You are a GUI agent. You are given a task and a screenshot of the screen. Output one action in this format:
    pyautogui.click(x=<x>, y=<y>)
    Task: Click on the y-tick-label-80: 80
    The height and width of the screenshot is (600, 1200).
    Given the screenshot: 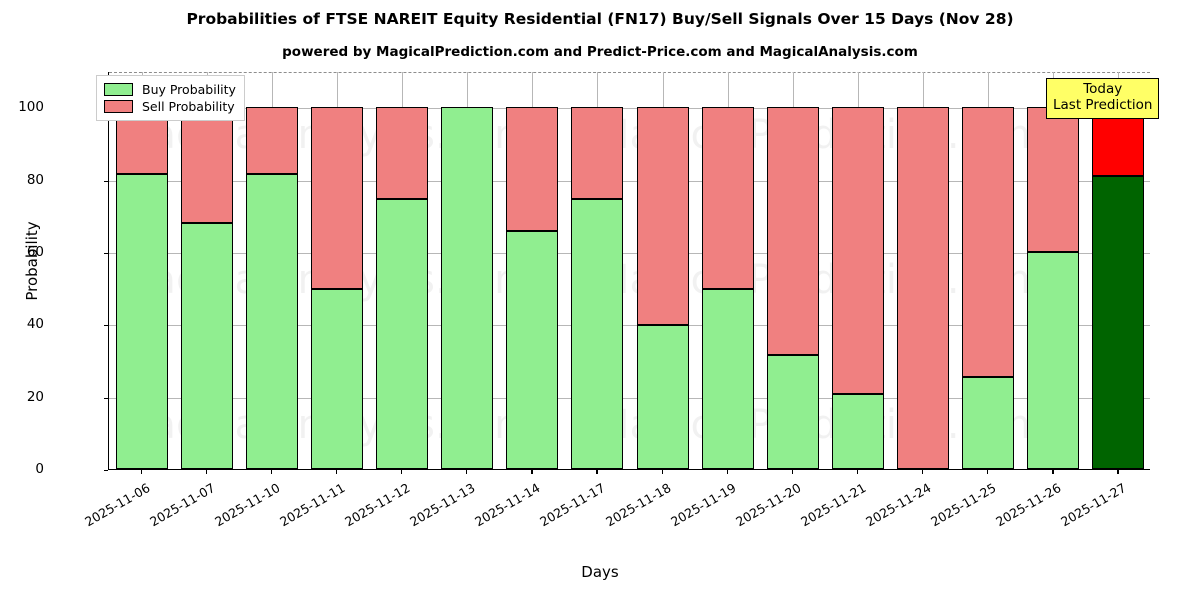 What is the action you would take?
    pyautogui.click(x=35, y=179)
    